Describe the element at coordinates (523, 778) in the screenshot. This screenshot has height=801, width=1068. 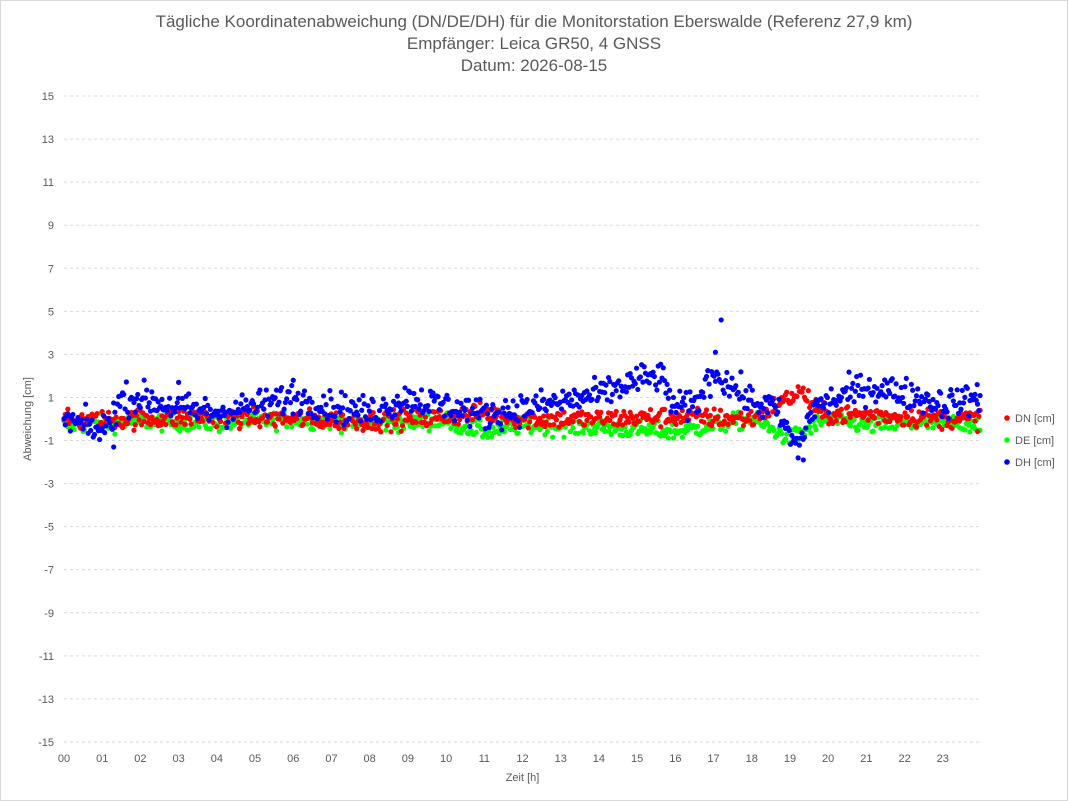
I see `x-axis-title: Zeit [h]` at that location.